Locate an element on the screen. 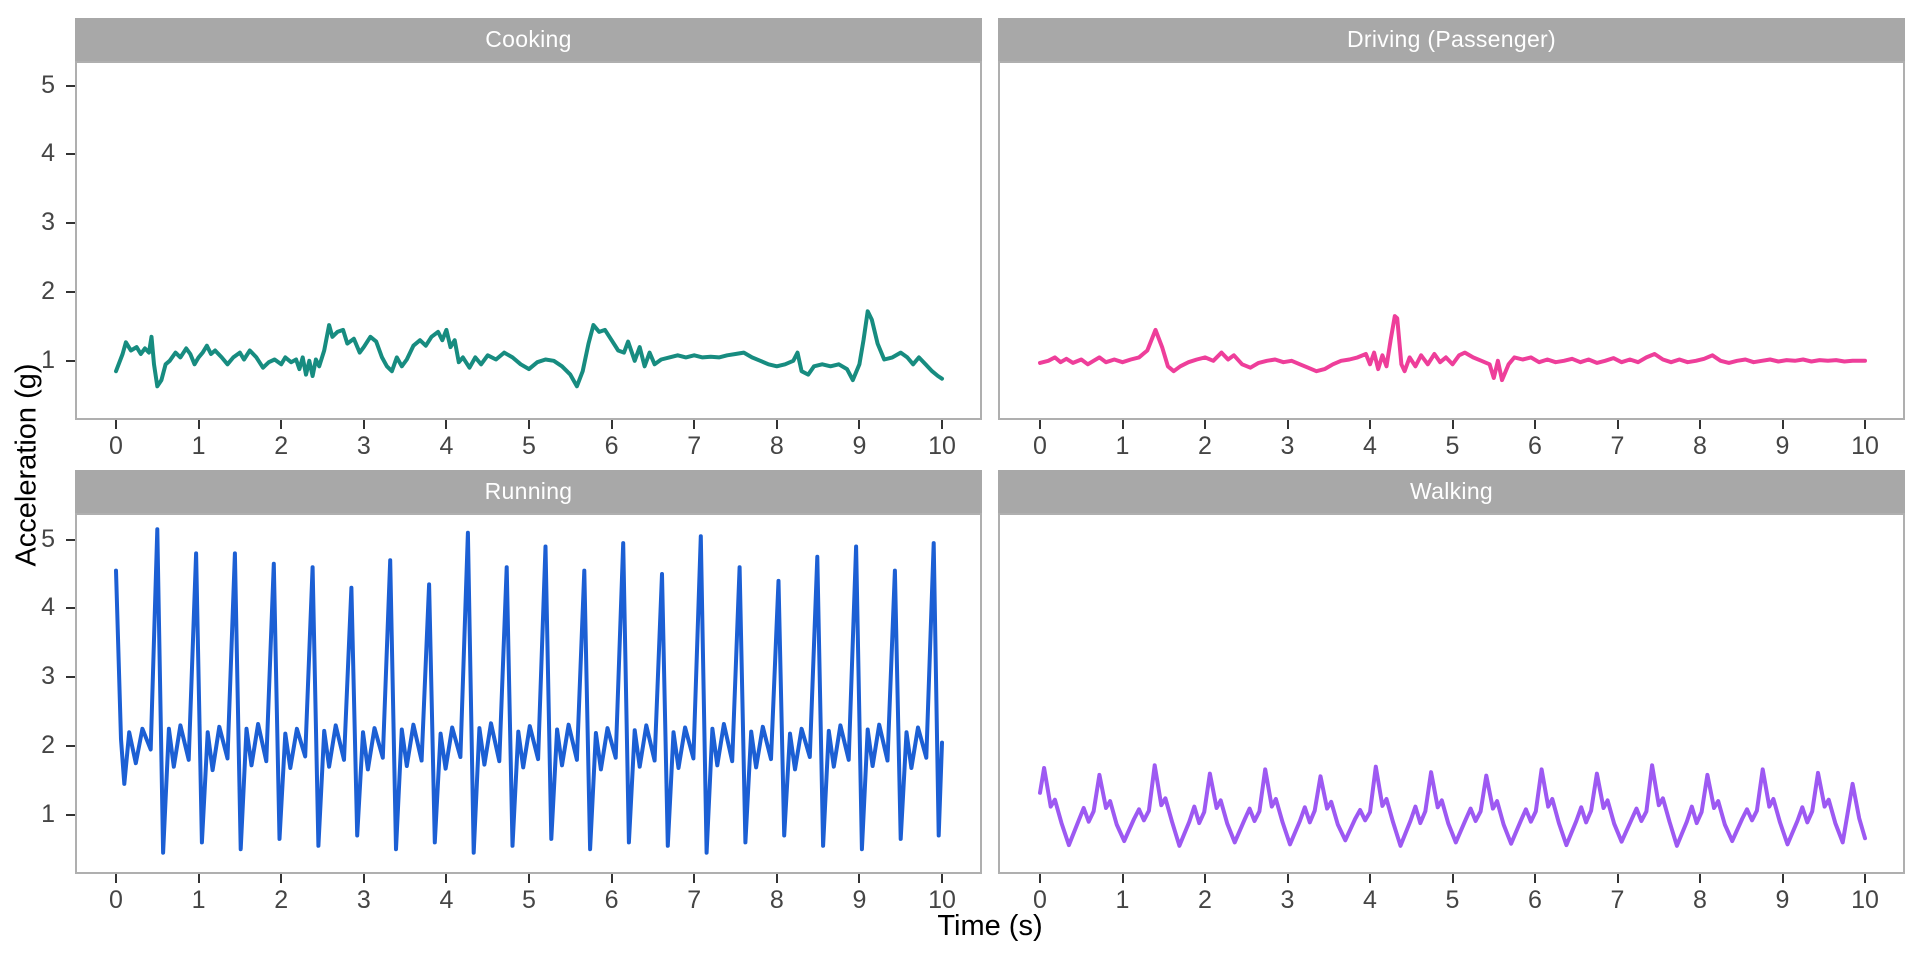 The image size is (1920, 960). x-axis-walking: 0 1 2 3 4 5 6 7 8 9 10 is located at coordinates (1451, 898).